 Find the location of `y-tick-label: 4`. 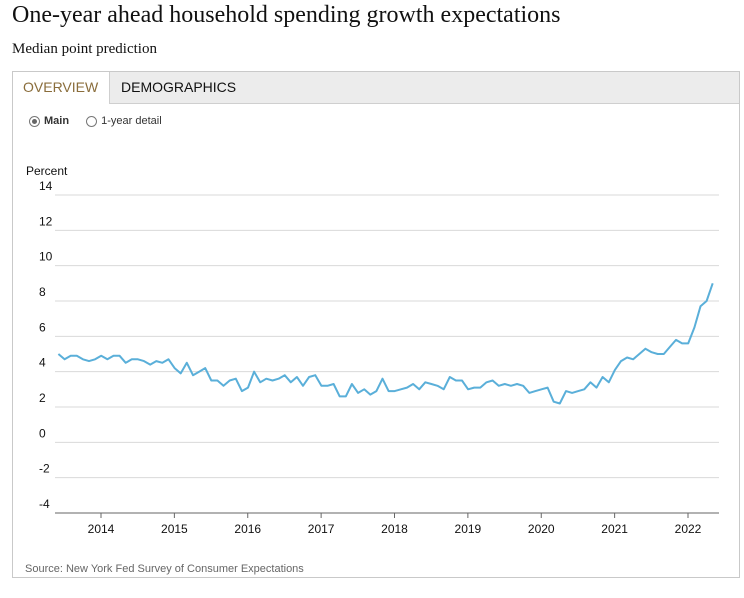

y-tick-label: 4 is located at coordinates (42, 363).